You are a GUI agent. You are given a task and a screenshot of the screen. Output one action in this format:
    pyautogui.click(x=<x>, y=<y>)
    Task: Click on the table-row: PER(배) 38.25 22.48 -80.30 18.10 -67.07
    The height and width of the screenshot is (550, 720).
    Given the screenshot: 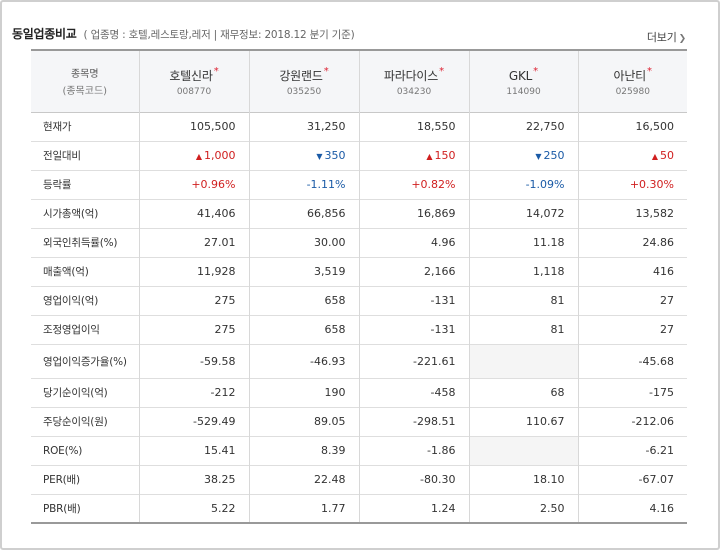 What is the action you would take?
    pyautogui.click(x=359, y=479)
    